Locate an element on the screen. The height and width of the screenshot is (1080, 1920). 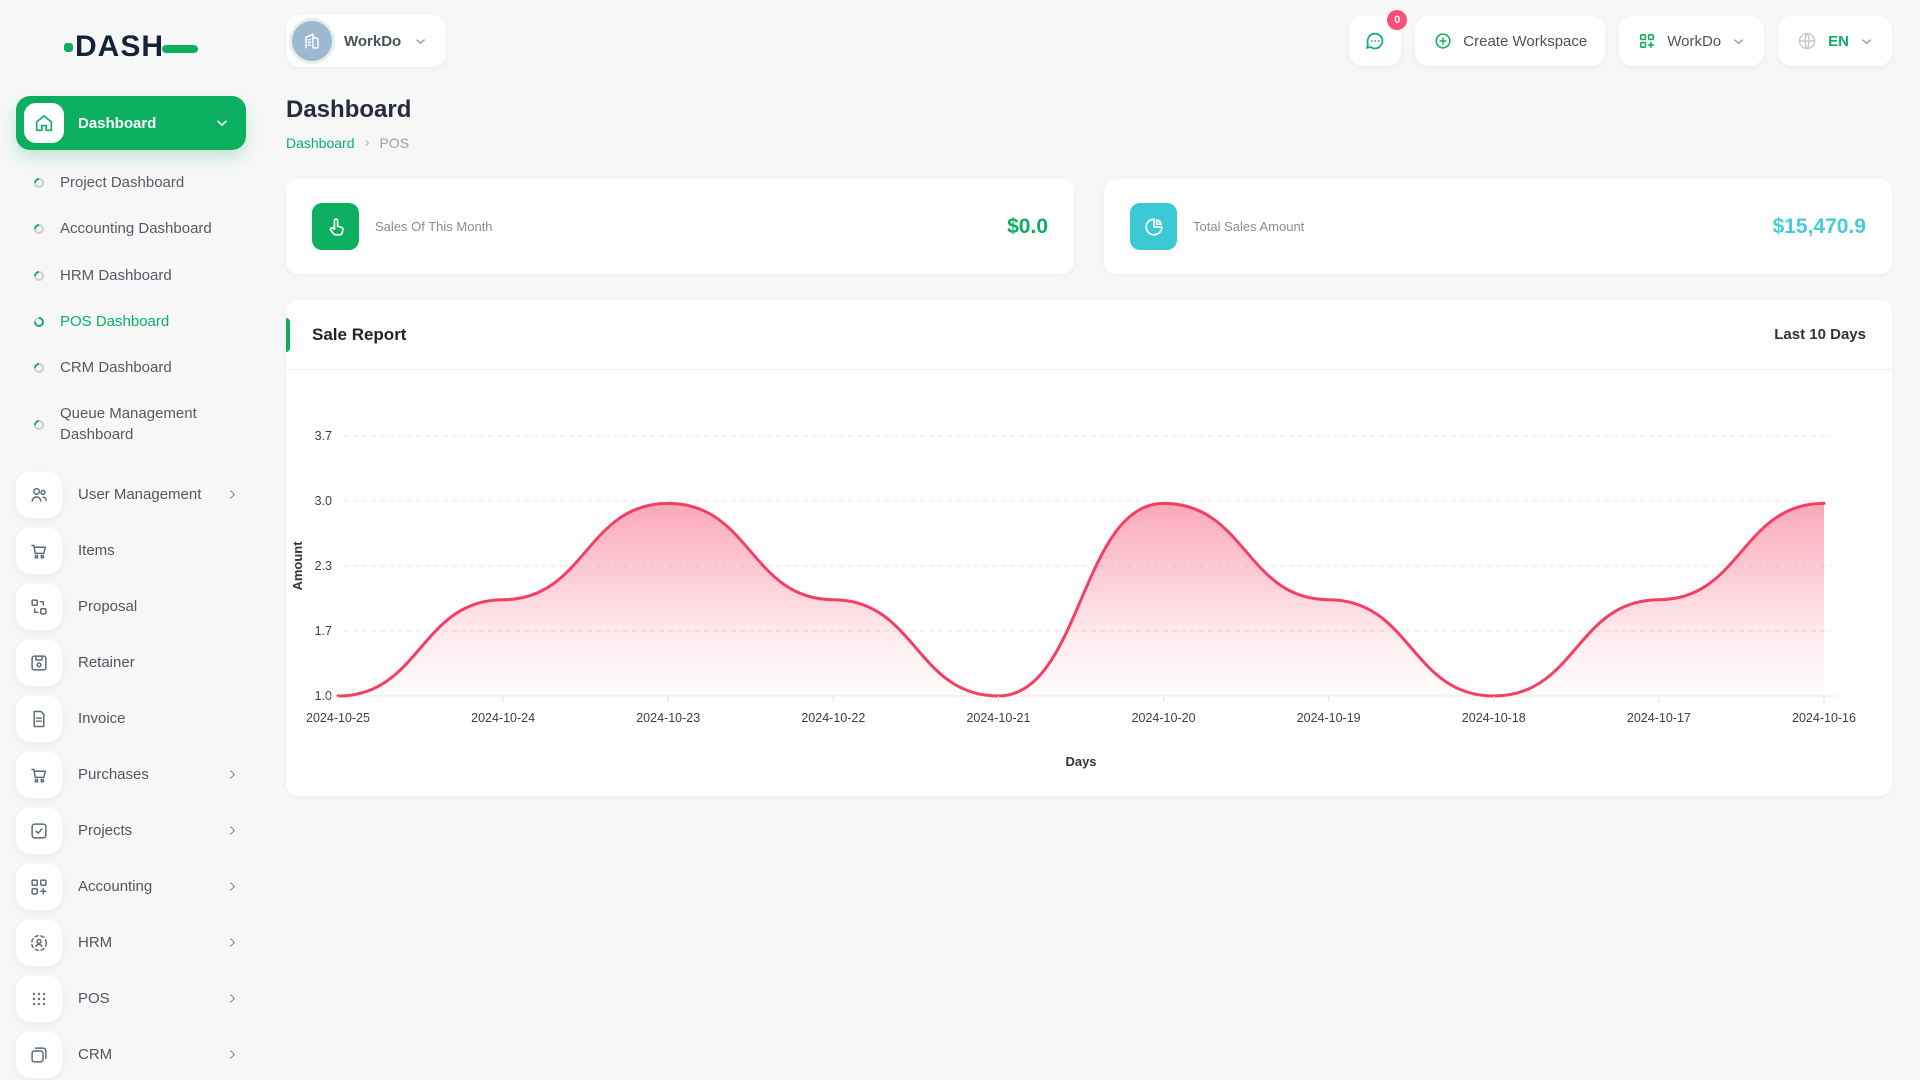
sidebar-subitem-queue-management-dashboard: Queue Management Dashboard is located at coordinates (131, 424).